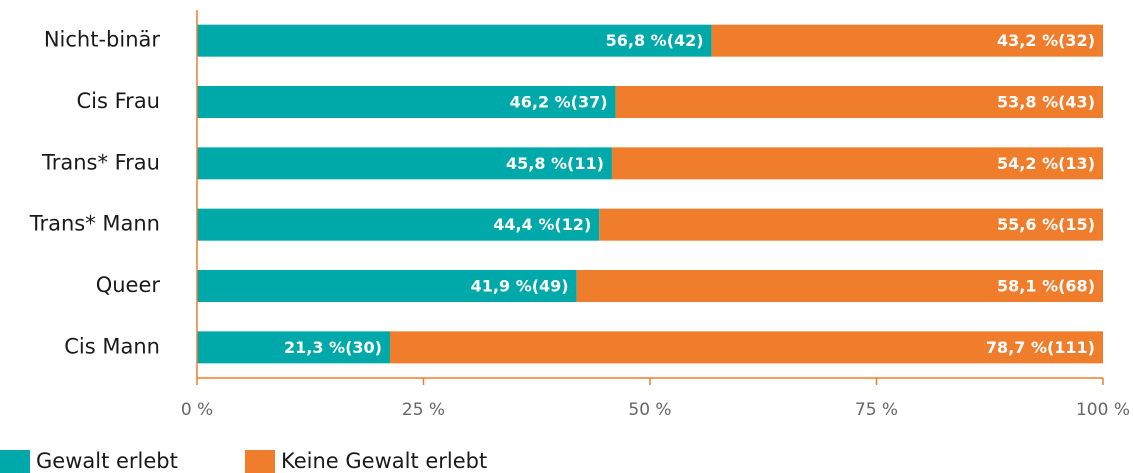  I want to click on x-tick-label: 25 %, so click(423, 410).